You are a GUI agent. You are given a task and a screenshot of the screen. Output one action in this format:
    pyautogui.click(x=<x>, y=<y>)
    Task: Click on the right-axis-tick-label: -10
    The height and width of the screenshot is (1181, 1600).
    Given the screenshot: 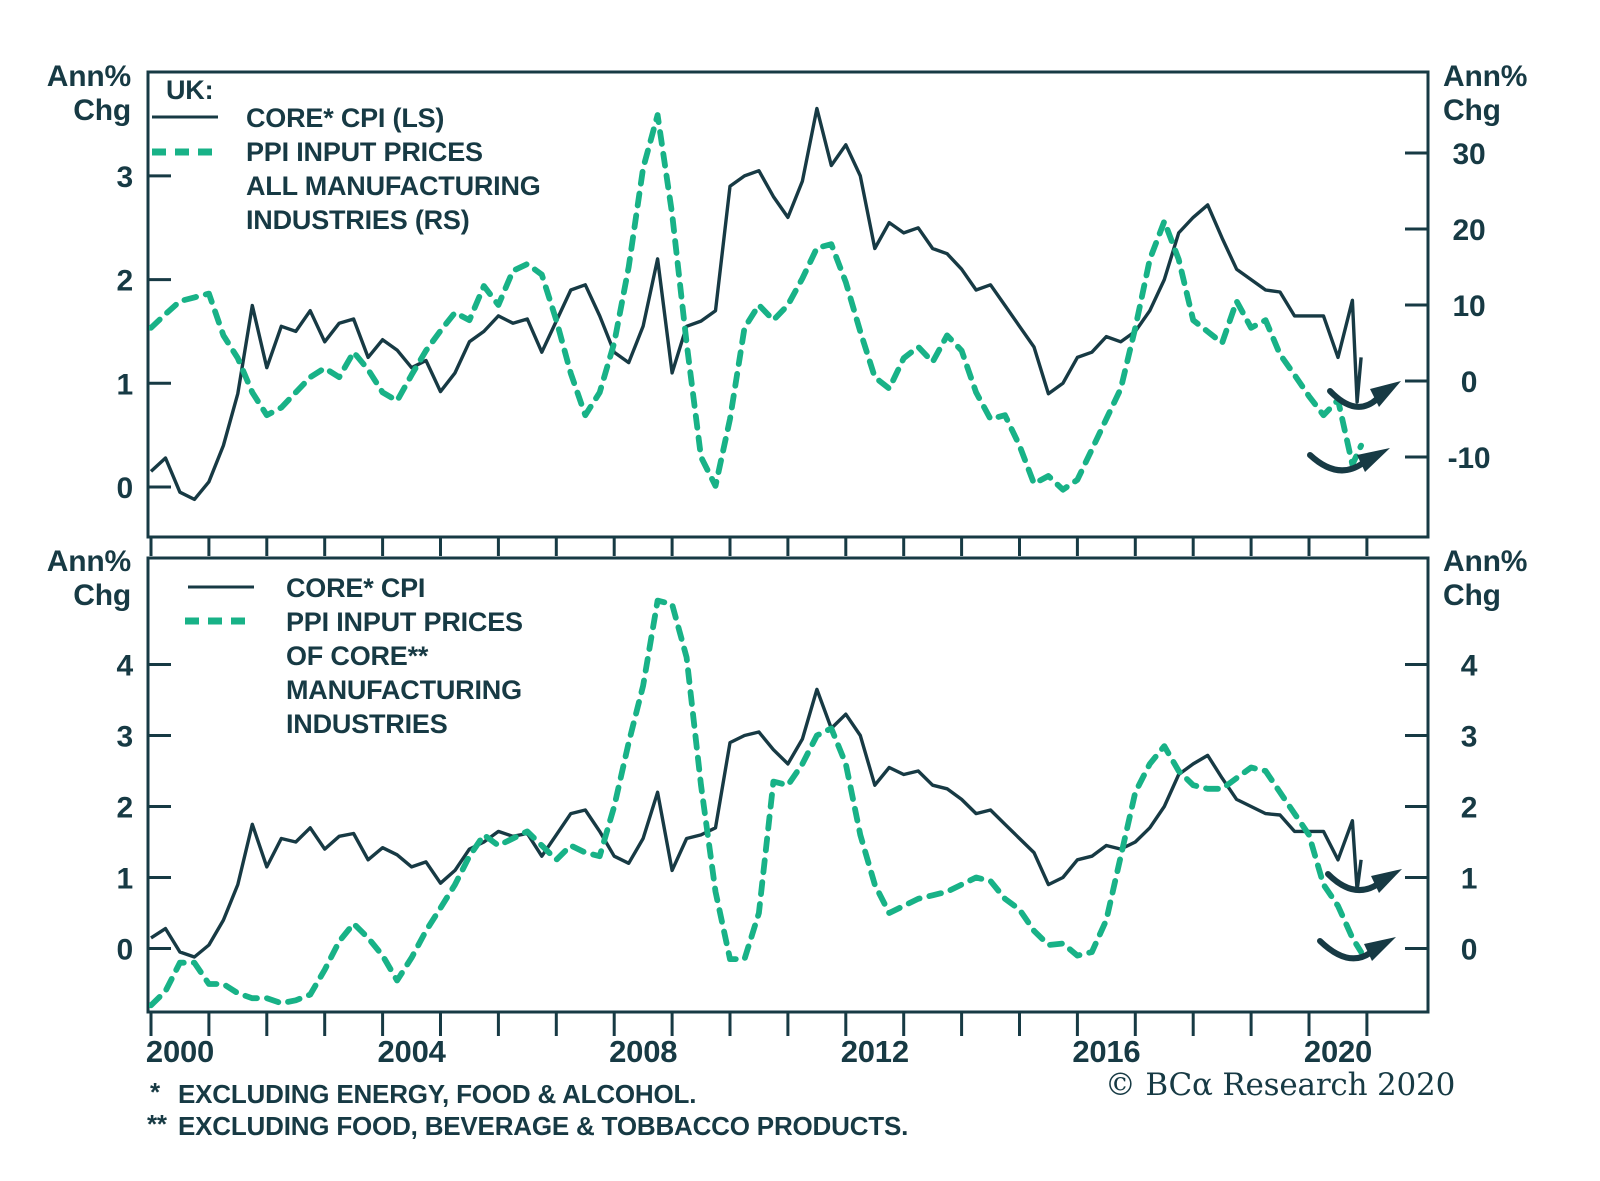 What is the action you would take?
    pyautogui.click(x=1469, y=458)
    